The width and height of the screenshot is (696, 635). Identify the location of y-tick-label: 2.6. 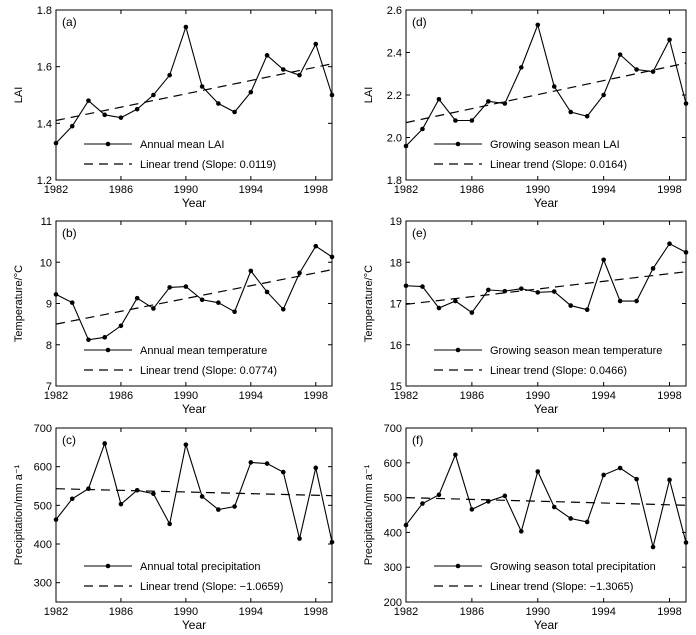
(394, 11).